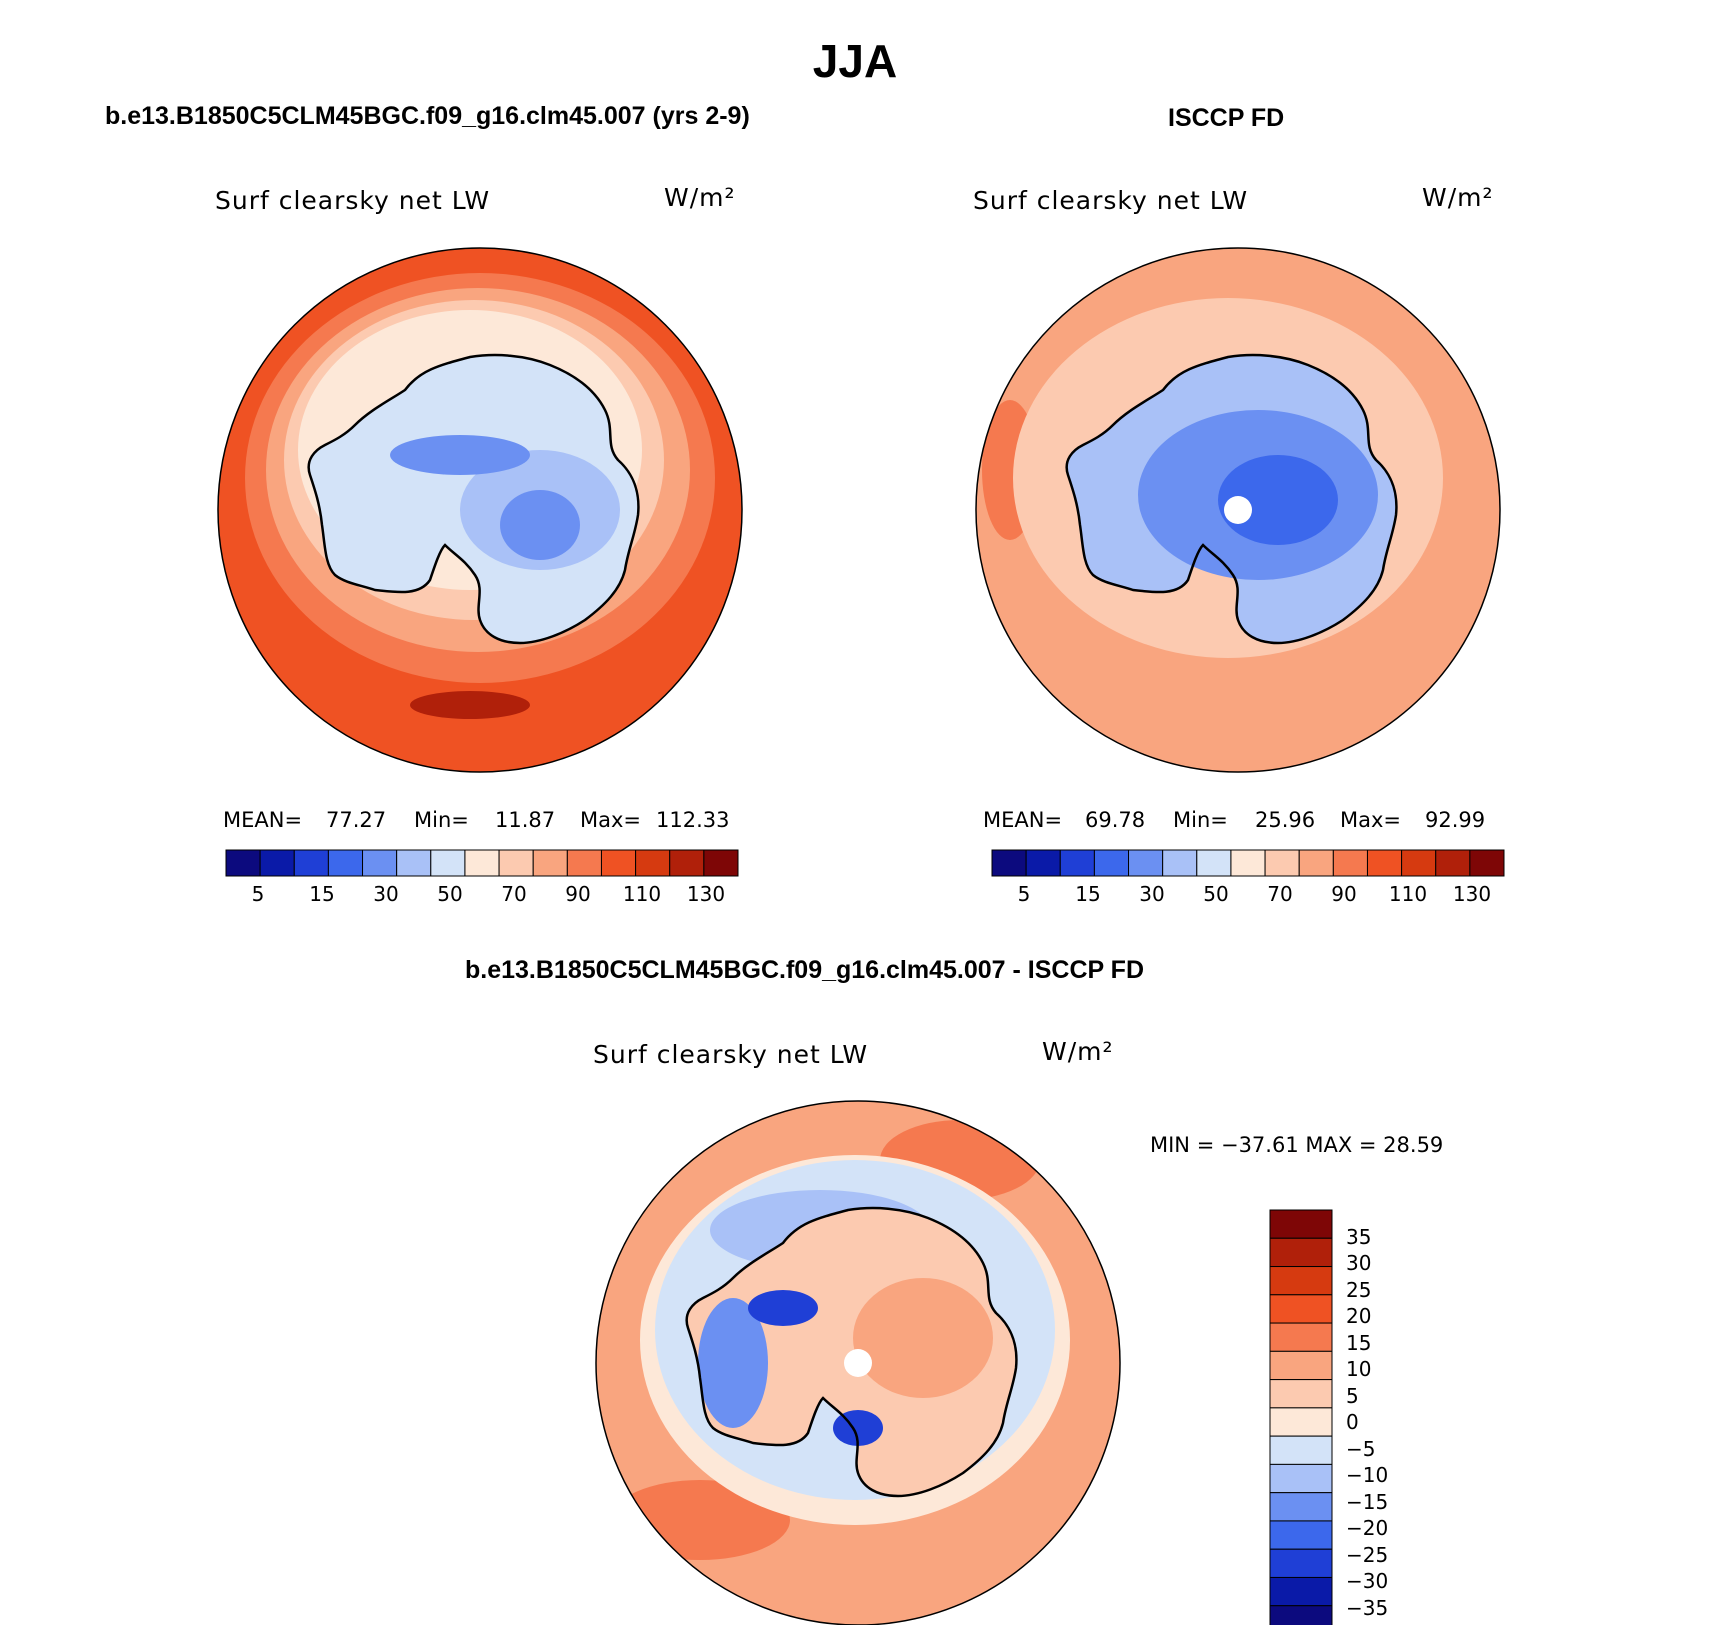  I want to click on colorbar-tick: 35, so click(1359, 1237).